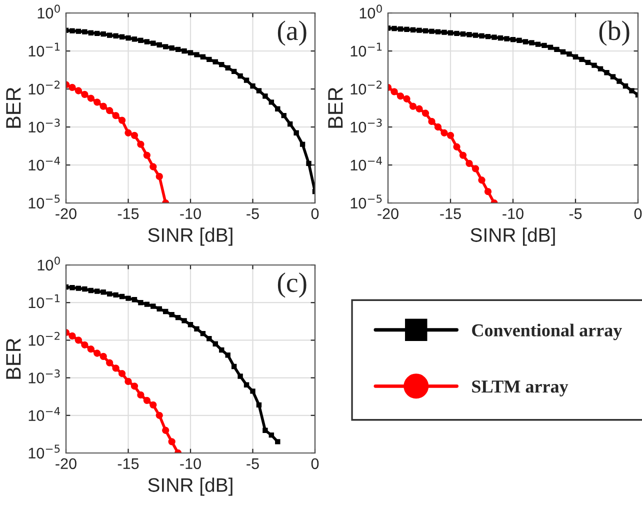  I want to click on y-axis-title: BER, so click(335, 108).